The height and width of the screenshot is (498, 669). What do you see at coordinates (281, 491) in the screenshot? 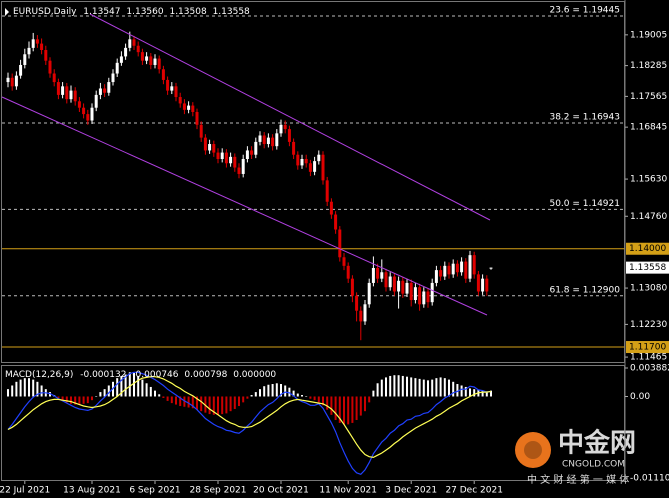
I see `x-tick-label: 20 Oct 2021` at bounding box center [281, 491].